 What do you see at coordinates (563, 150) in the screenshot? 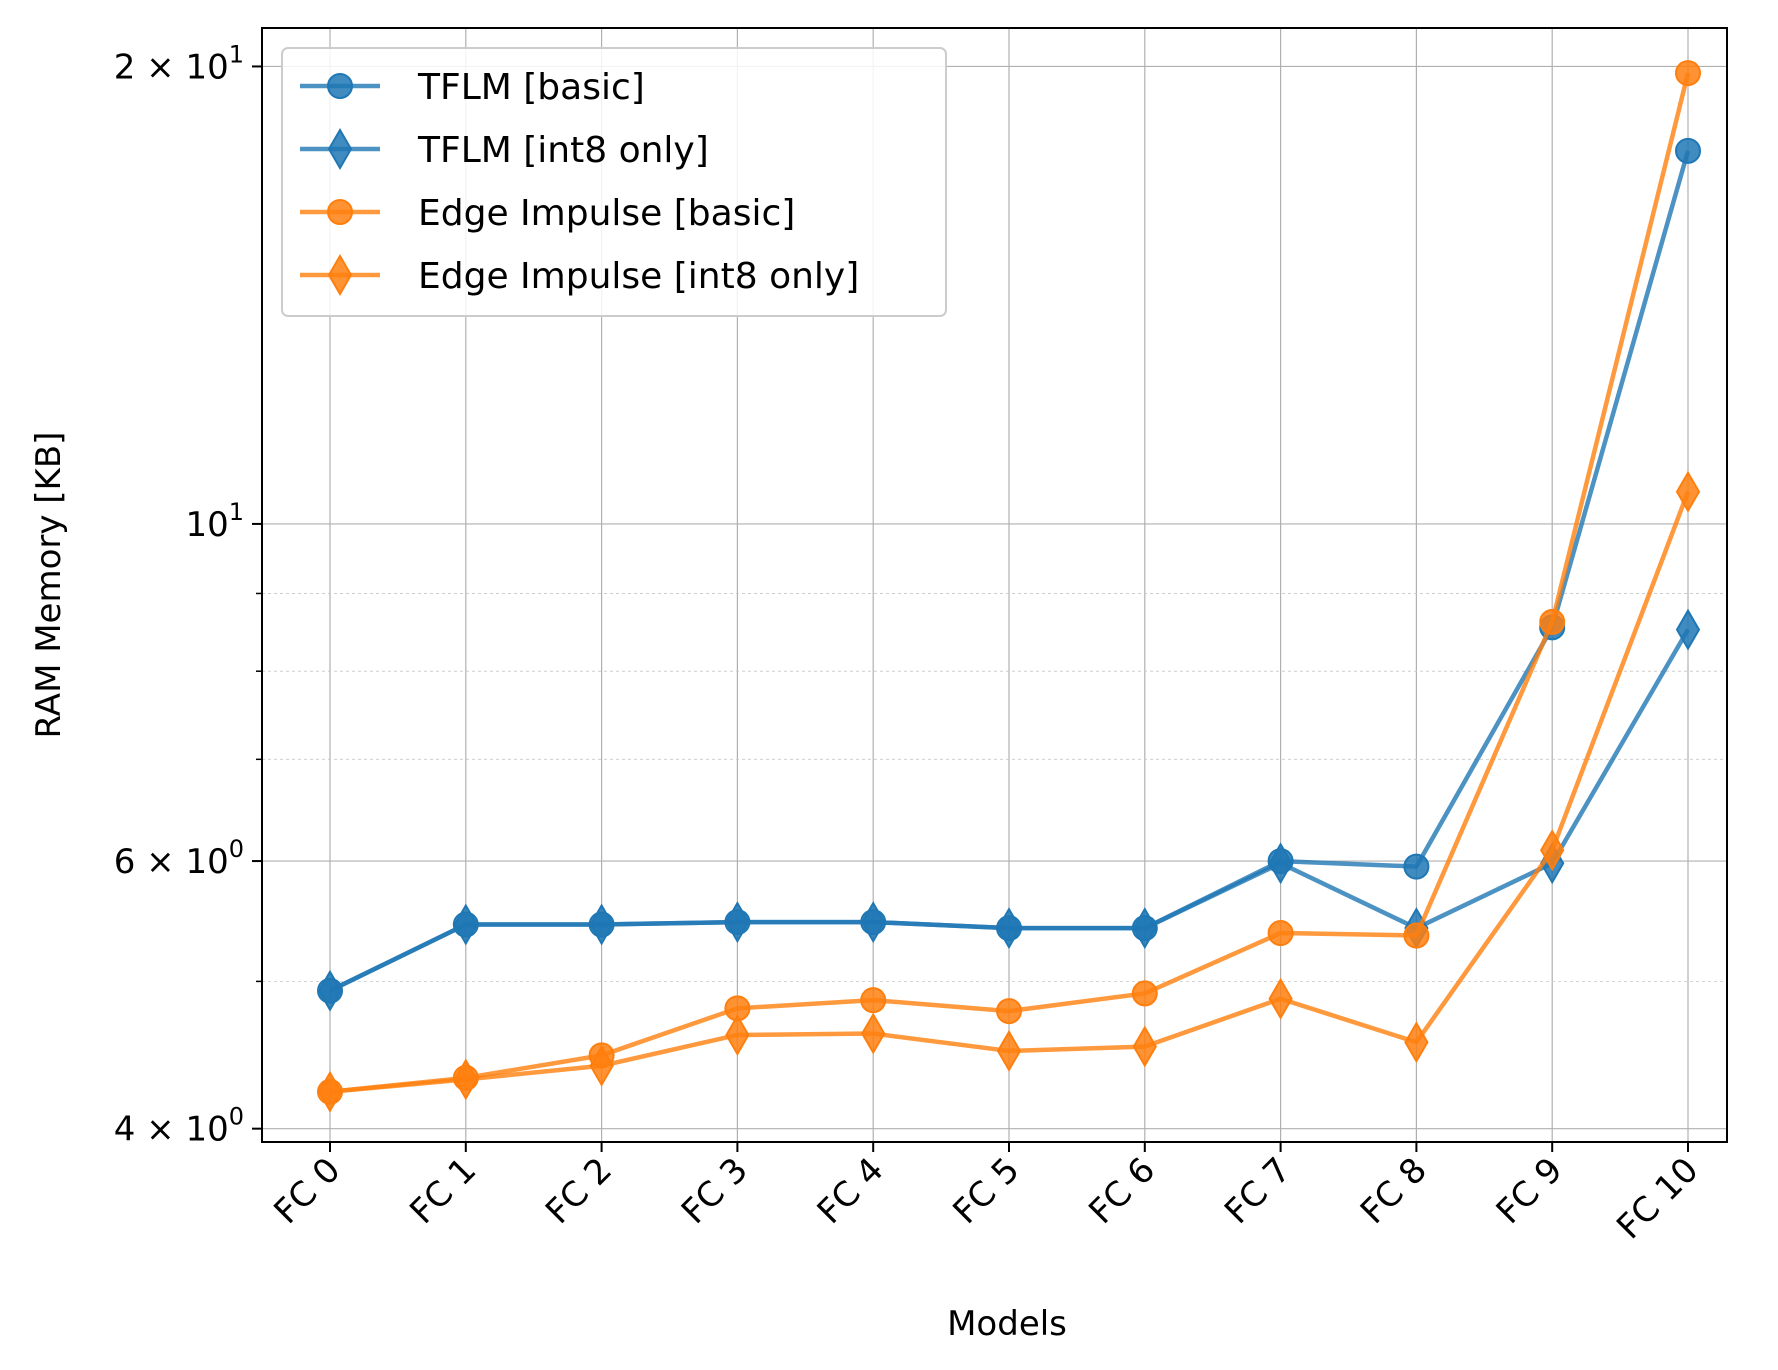
I see `legend-label: TFLM [int8 only]` at bounding box center [563, 150].